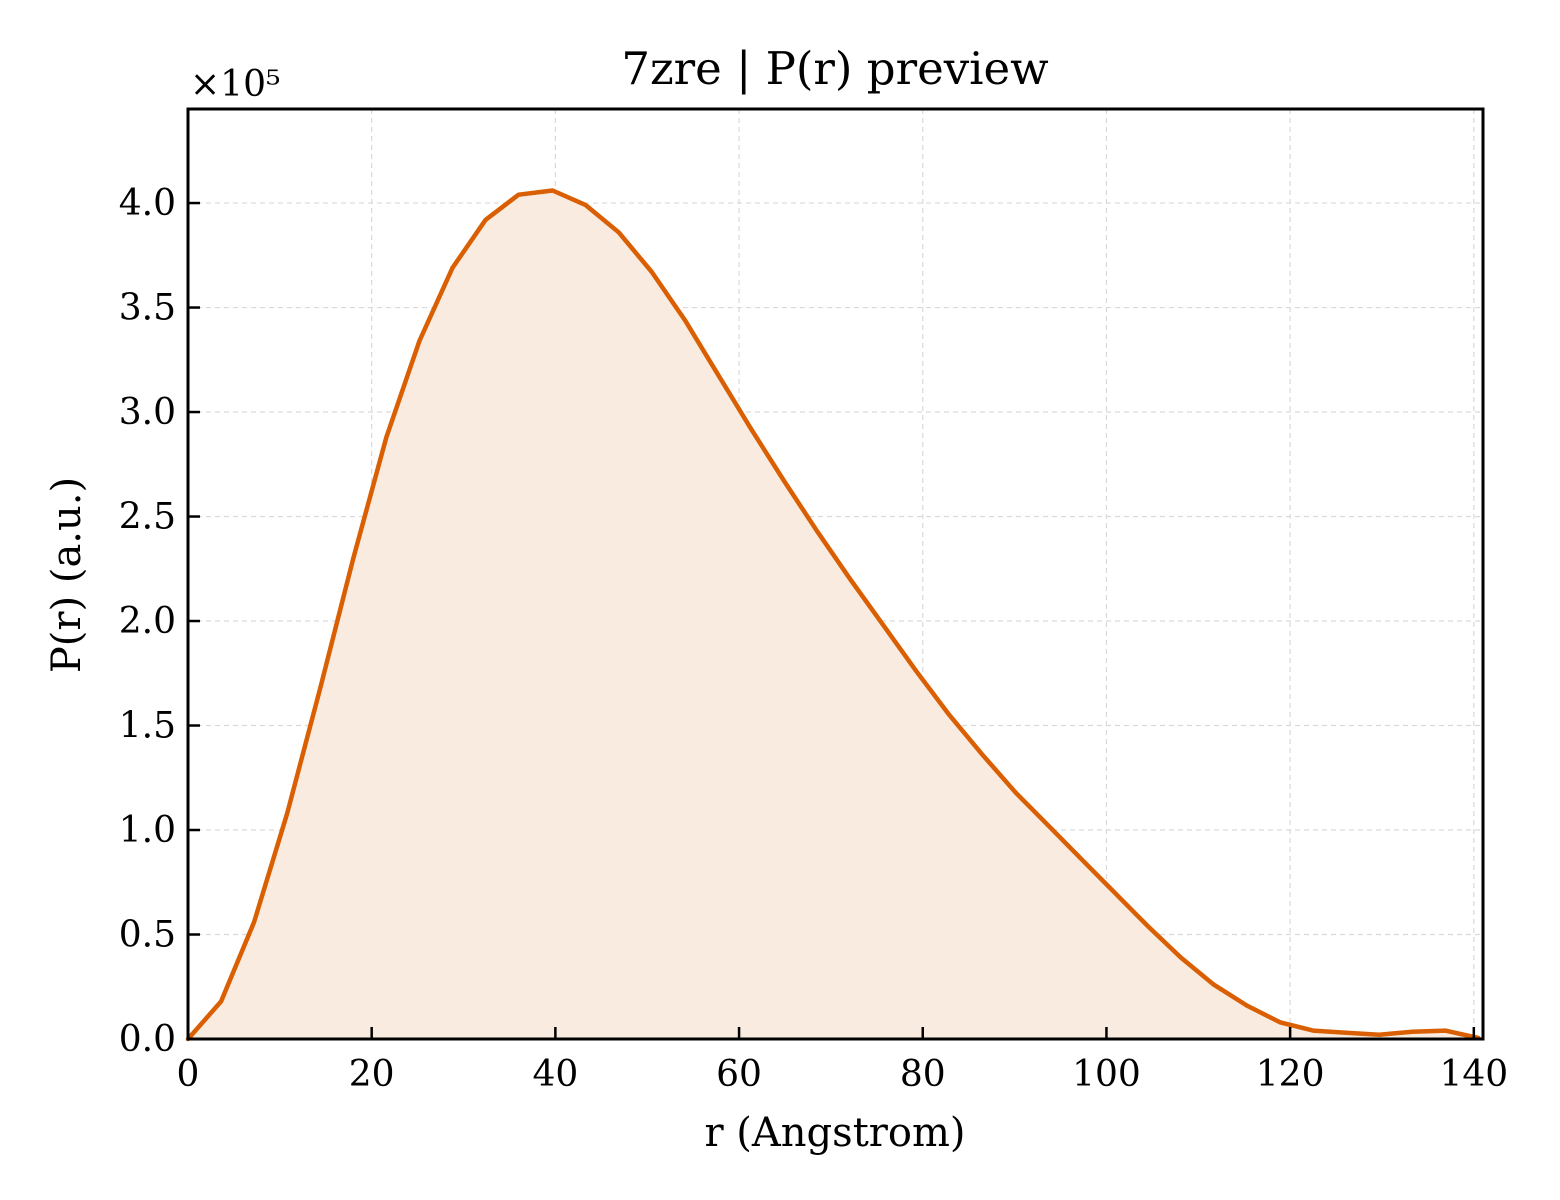 The width and height of the screenshot is (1560, 1200). I want to click on x-tick-label: 60, so click(739, 1074).